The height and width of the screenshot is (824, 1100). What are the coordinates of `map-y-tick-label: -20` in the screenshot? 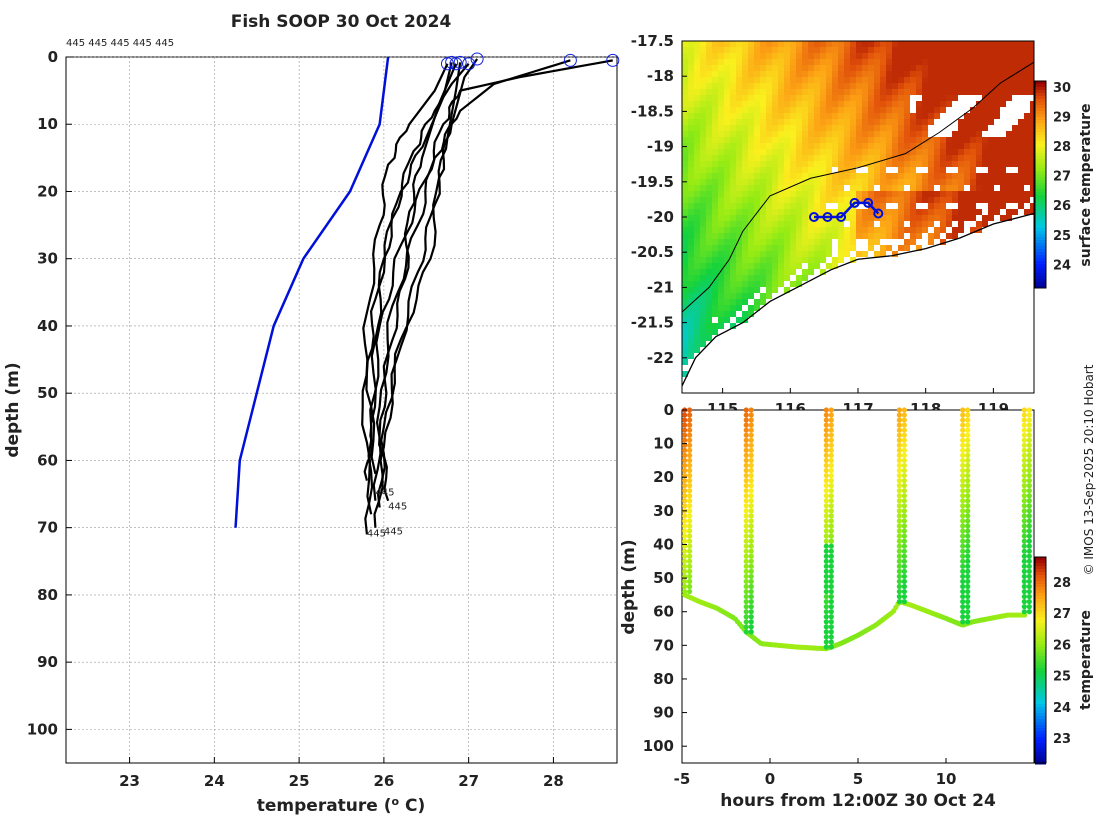 It's located at (660, 217).